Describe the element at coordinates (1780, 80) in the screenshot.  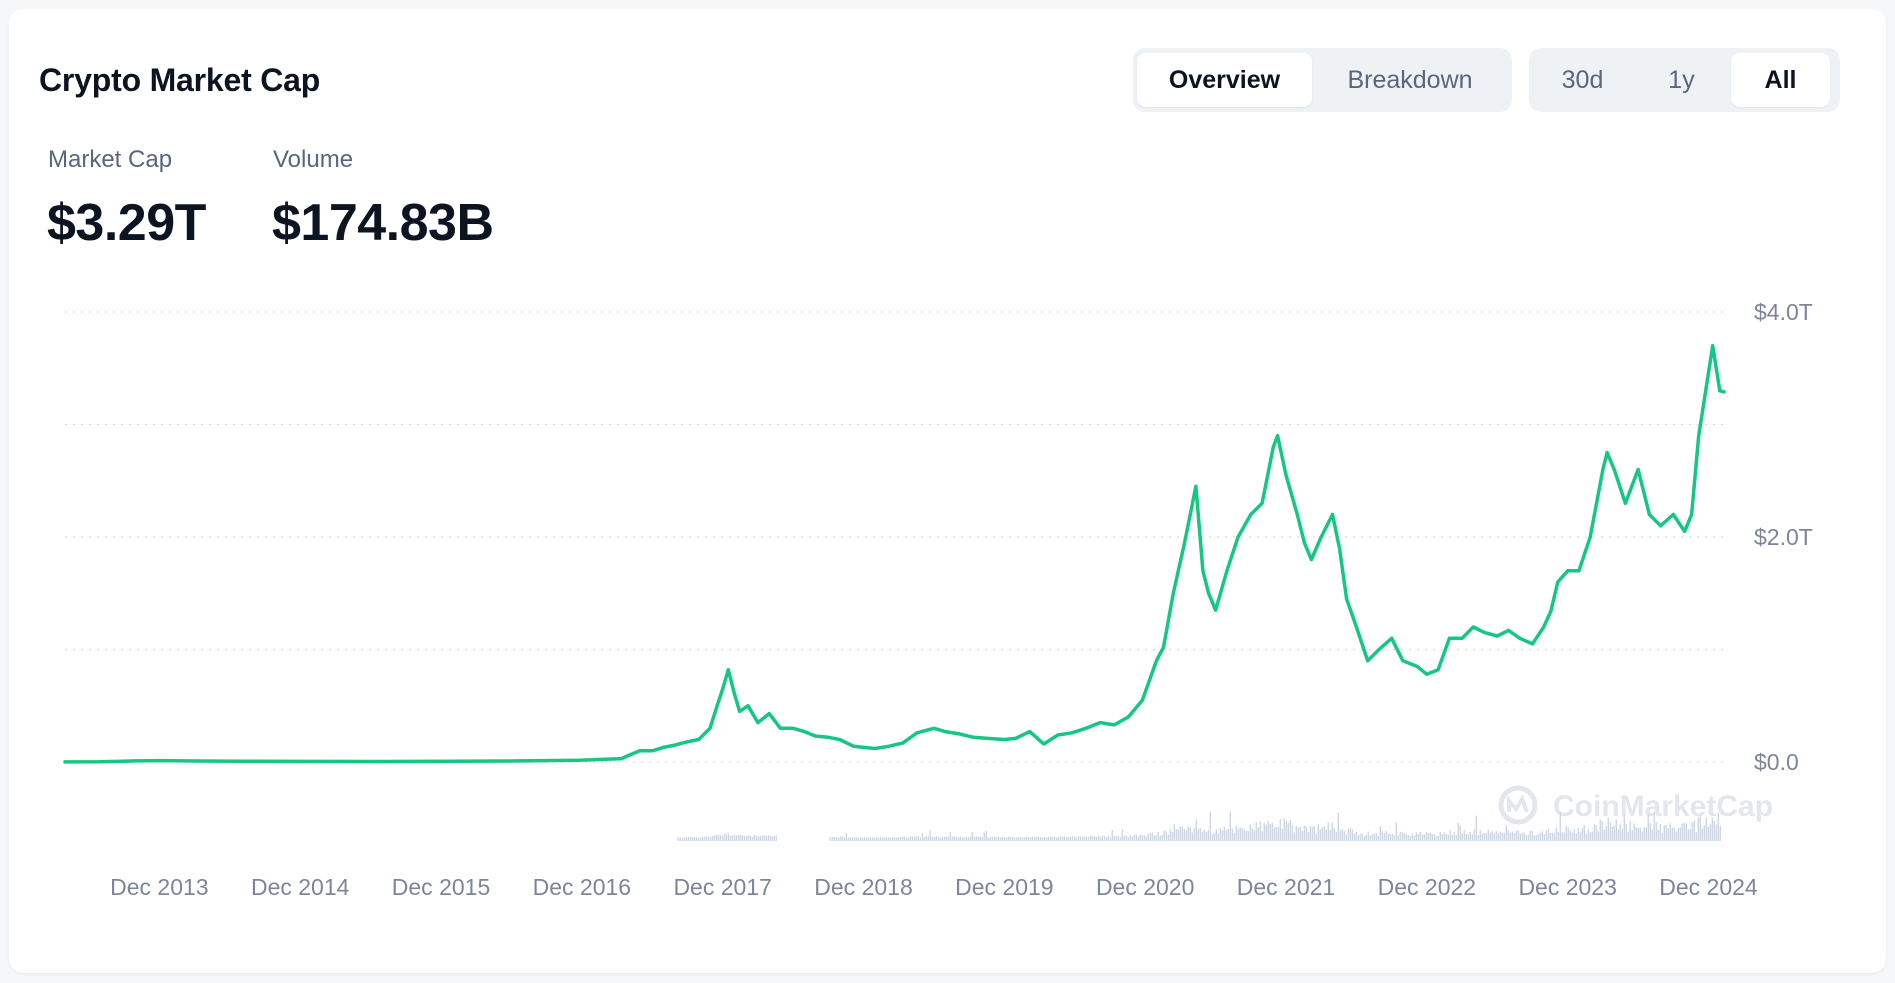
I see `range-all-button: All` at that location.